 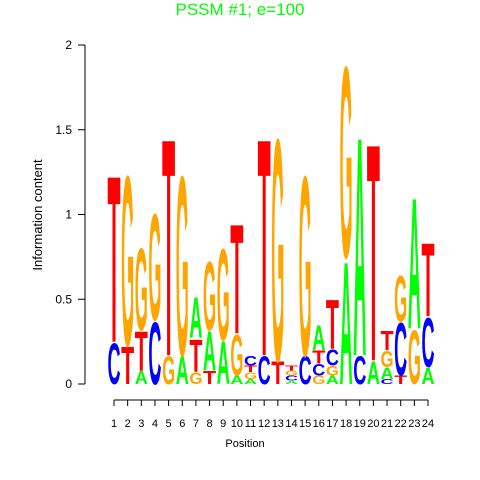 What do you see at coordinates (414, 424) in the screenshot?
I see `x-tick-label: 23` at bounding box center [414, 424].